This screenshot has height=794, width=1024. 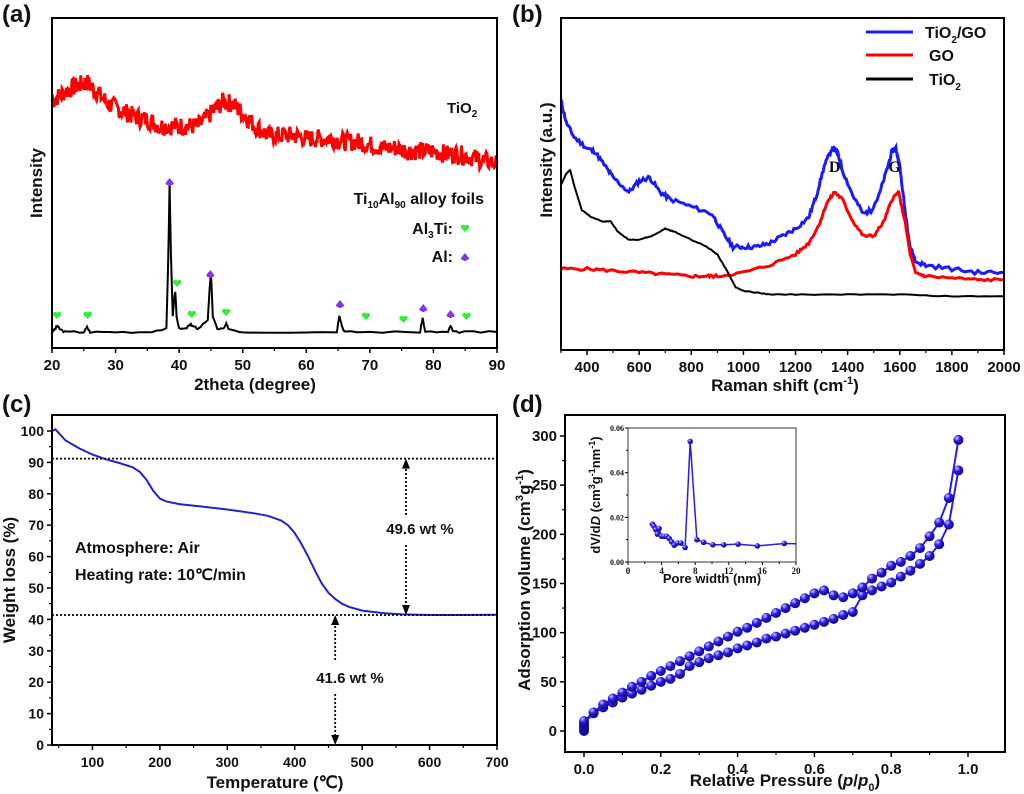 I want to click on inset-y-close: ), so click(x=595, y=438).